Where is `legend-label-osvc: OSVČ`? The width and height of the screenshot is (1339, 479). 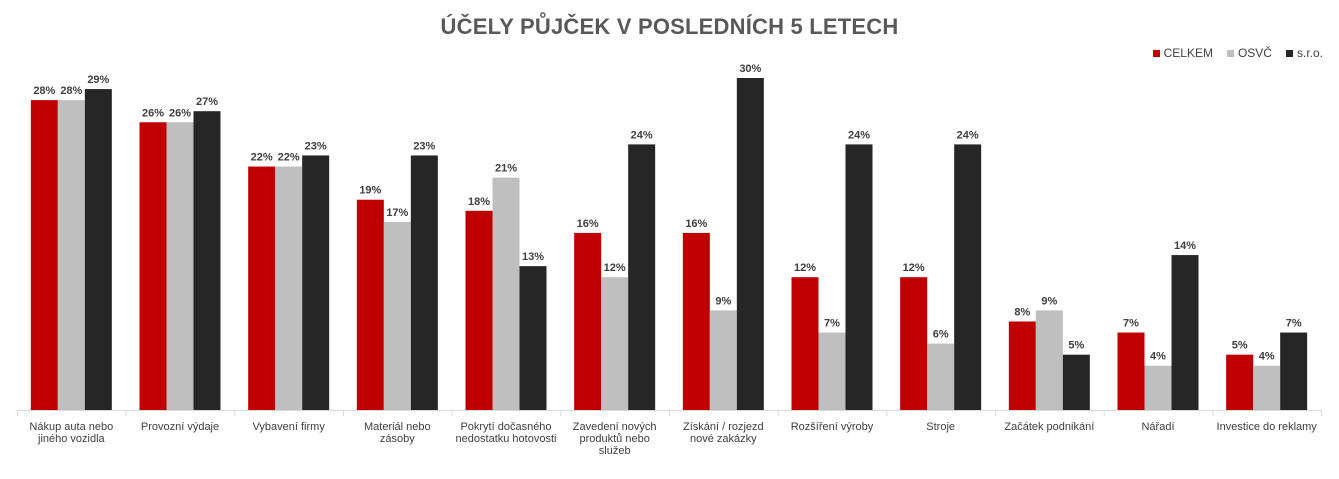 legend-label-osvc: OSVČ is located at coordinates (1254, 53).